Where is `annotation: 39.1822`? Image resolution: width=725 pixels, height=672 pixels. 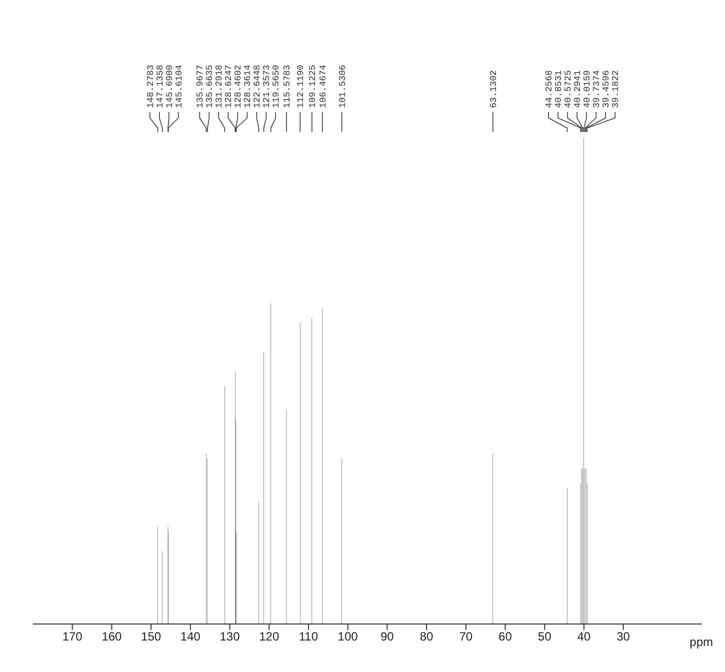 annotation: 39.1822 is located at coordinates (616, 89).